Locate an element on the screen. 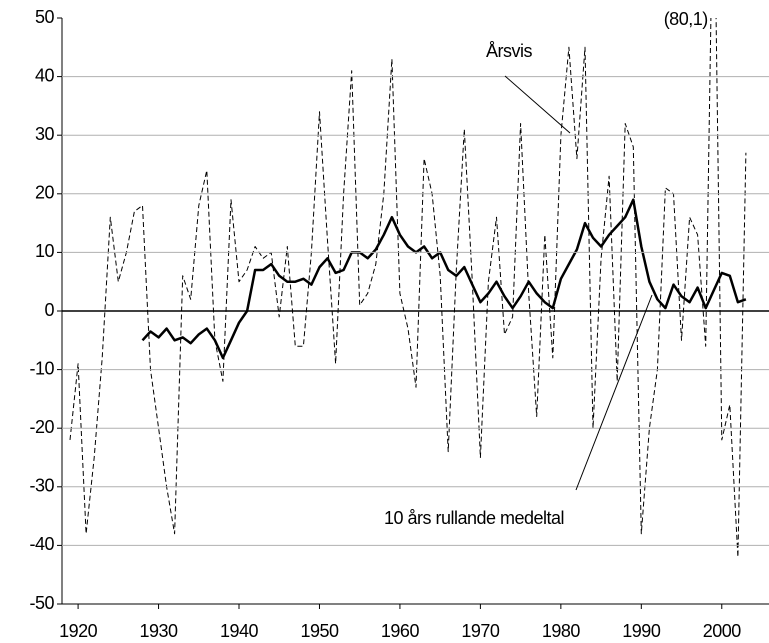 The width and height of the screenshot is (769, 643). y-tick-label: -40 is located at coordinates (41, 544).